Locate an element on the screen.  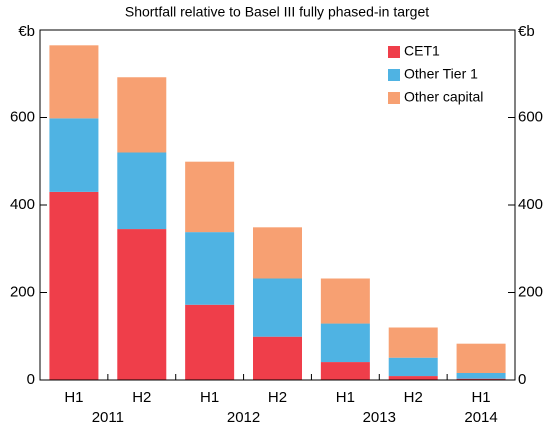
legend-label: Other Tier 1 is located at coordinates (441, 74).